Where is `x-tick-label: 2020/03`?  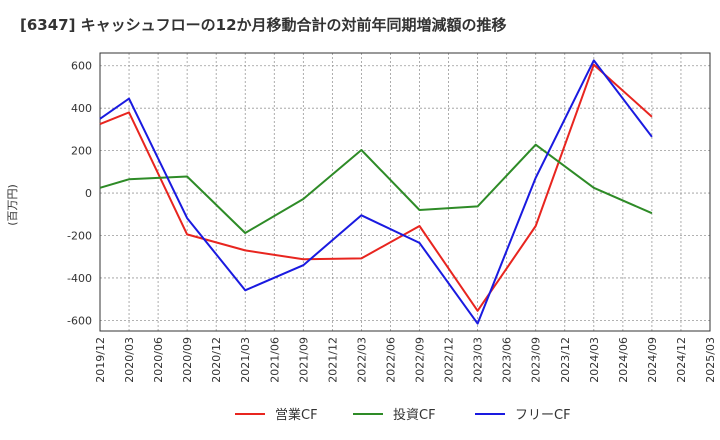
x-tick-label: 2020/03 is located at coordinates (129, 360).